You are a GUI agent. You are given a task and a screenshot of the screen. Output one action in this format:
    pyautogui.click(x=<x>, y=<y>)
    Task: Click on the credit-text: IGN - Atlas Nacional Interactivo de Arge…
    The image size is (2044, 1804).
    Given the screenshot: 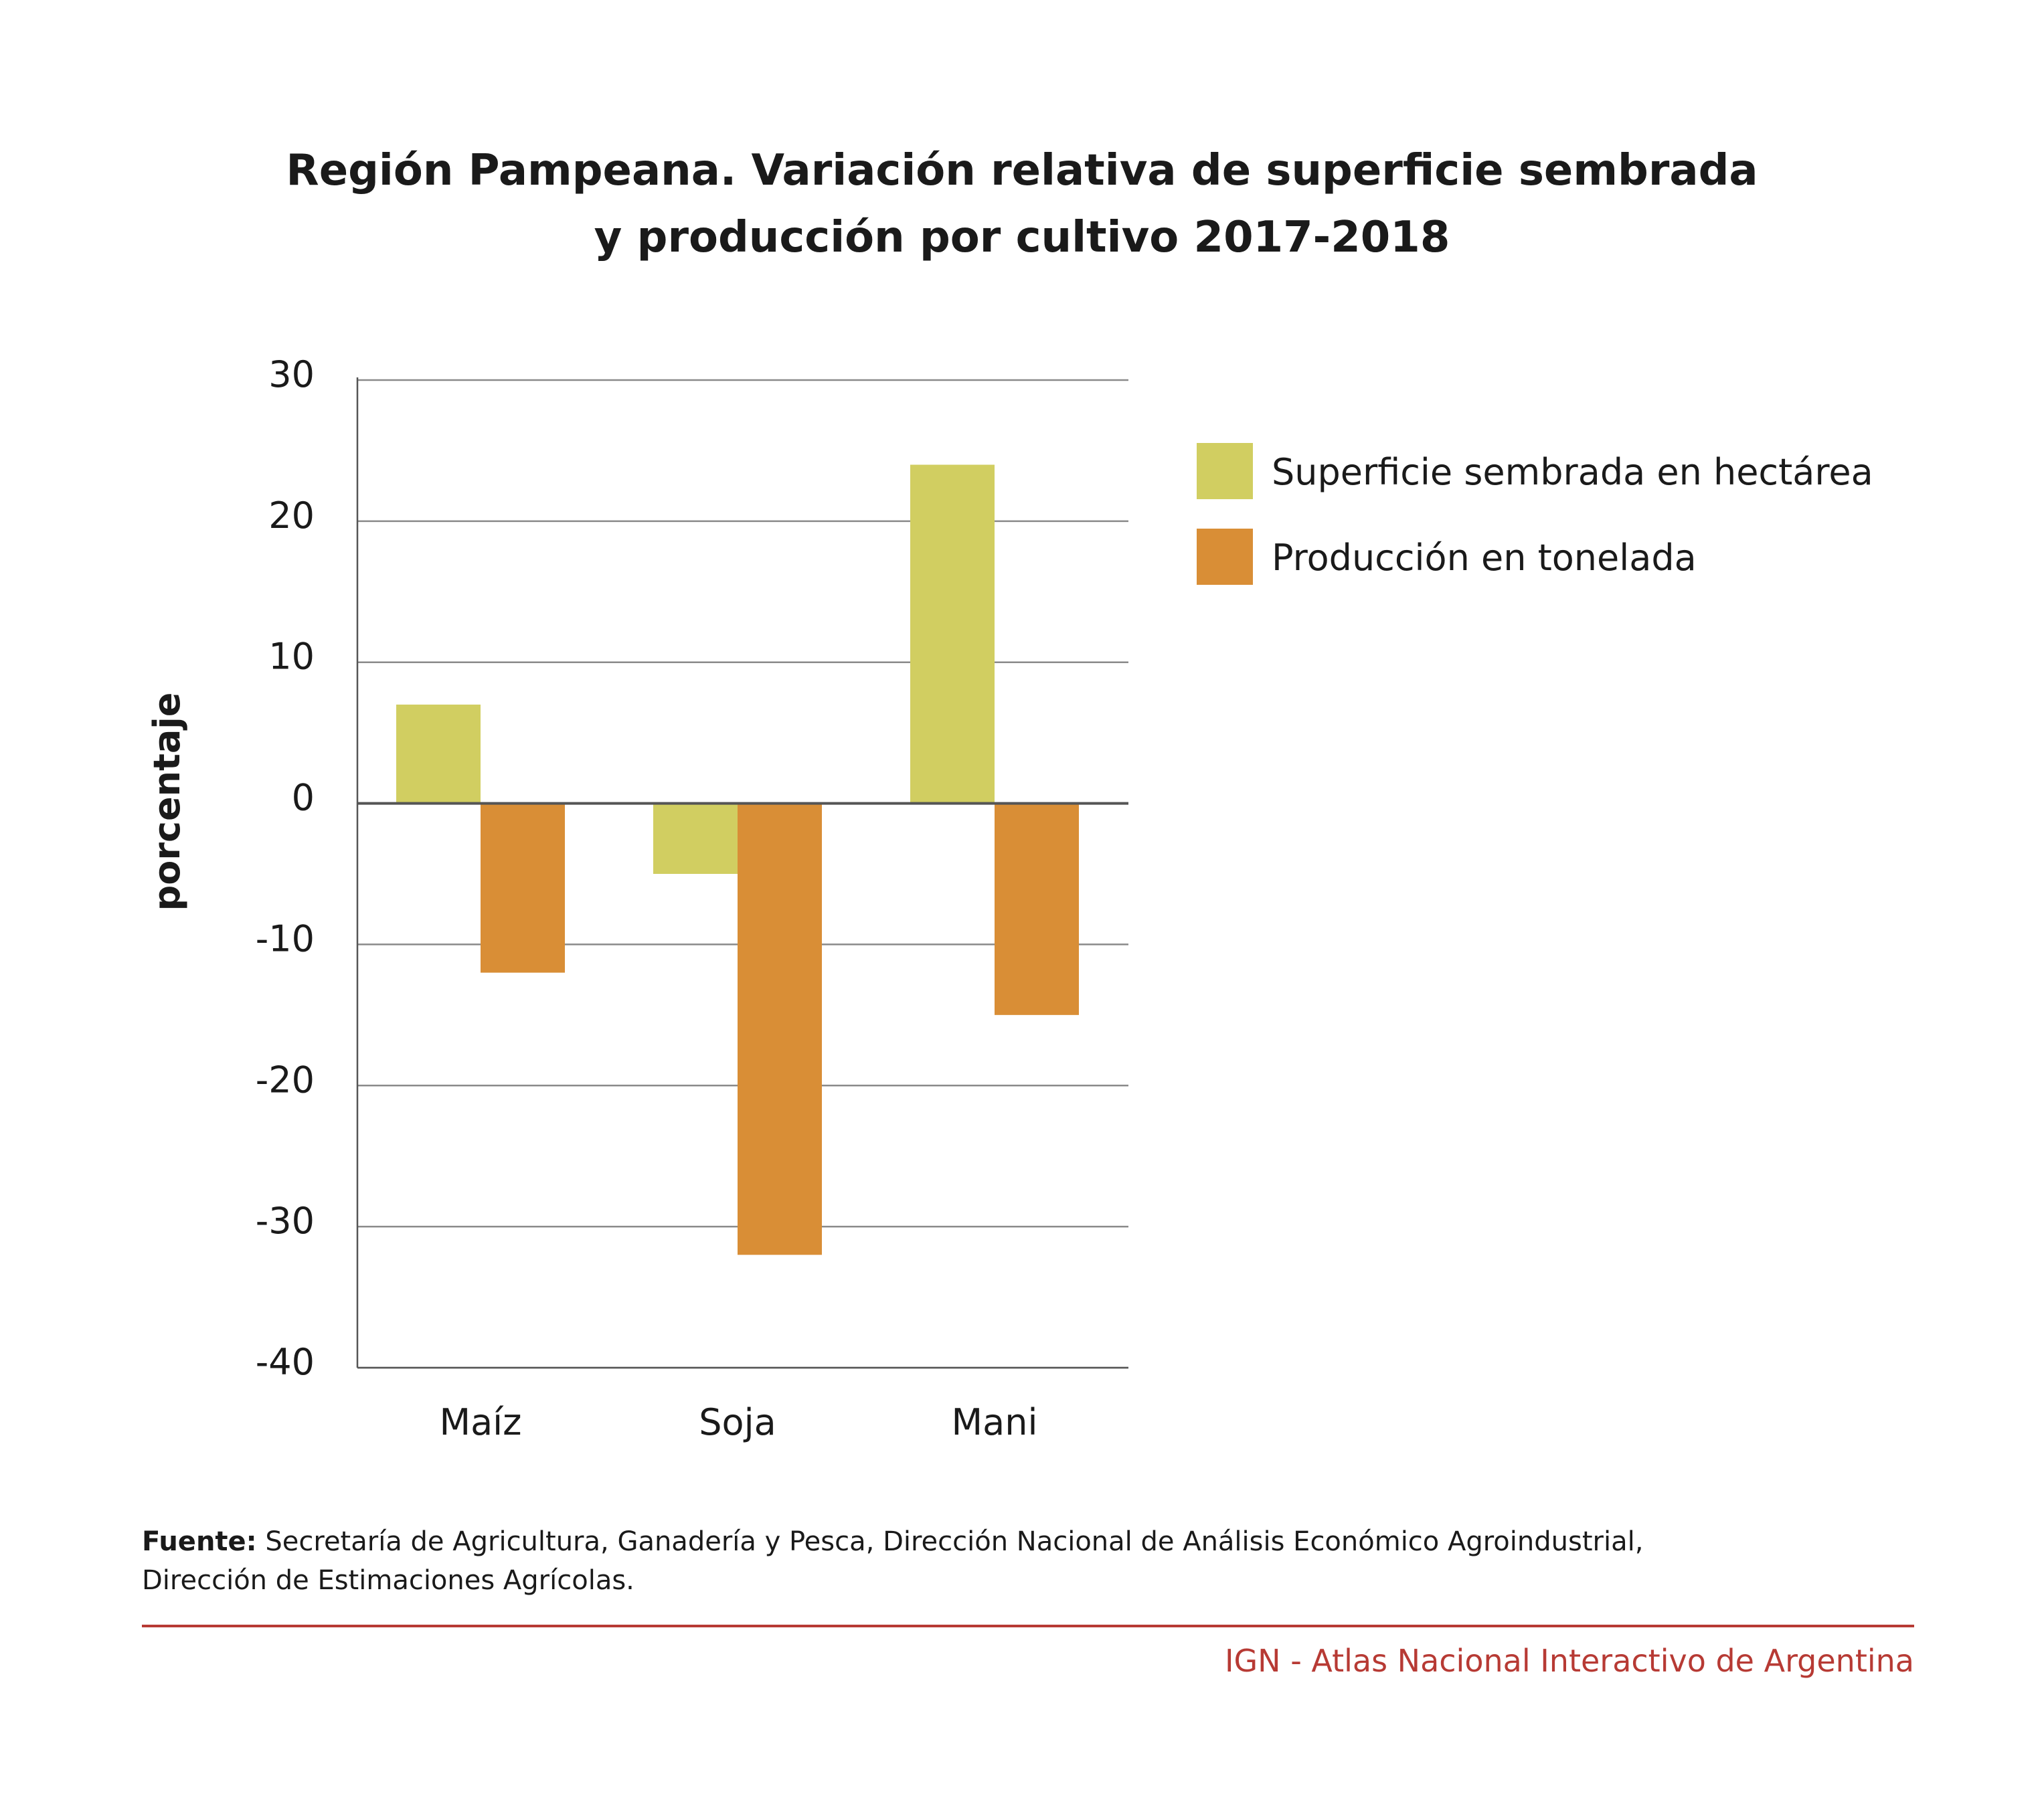 What is the action you would take?
    pyautogui.click(x=1569, y=1661)
    